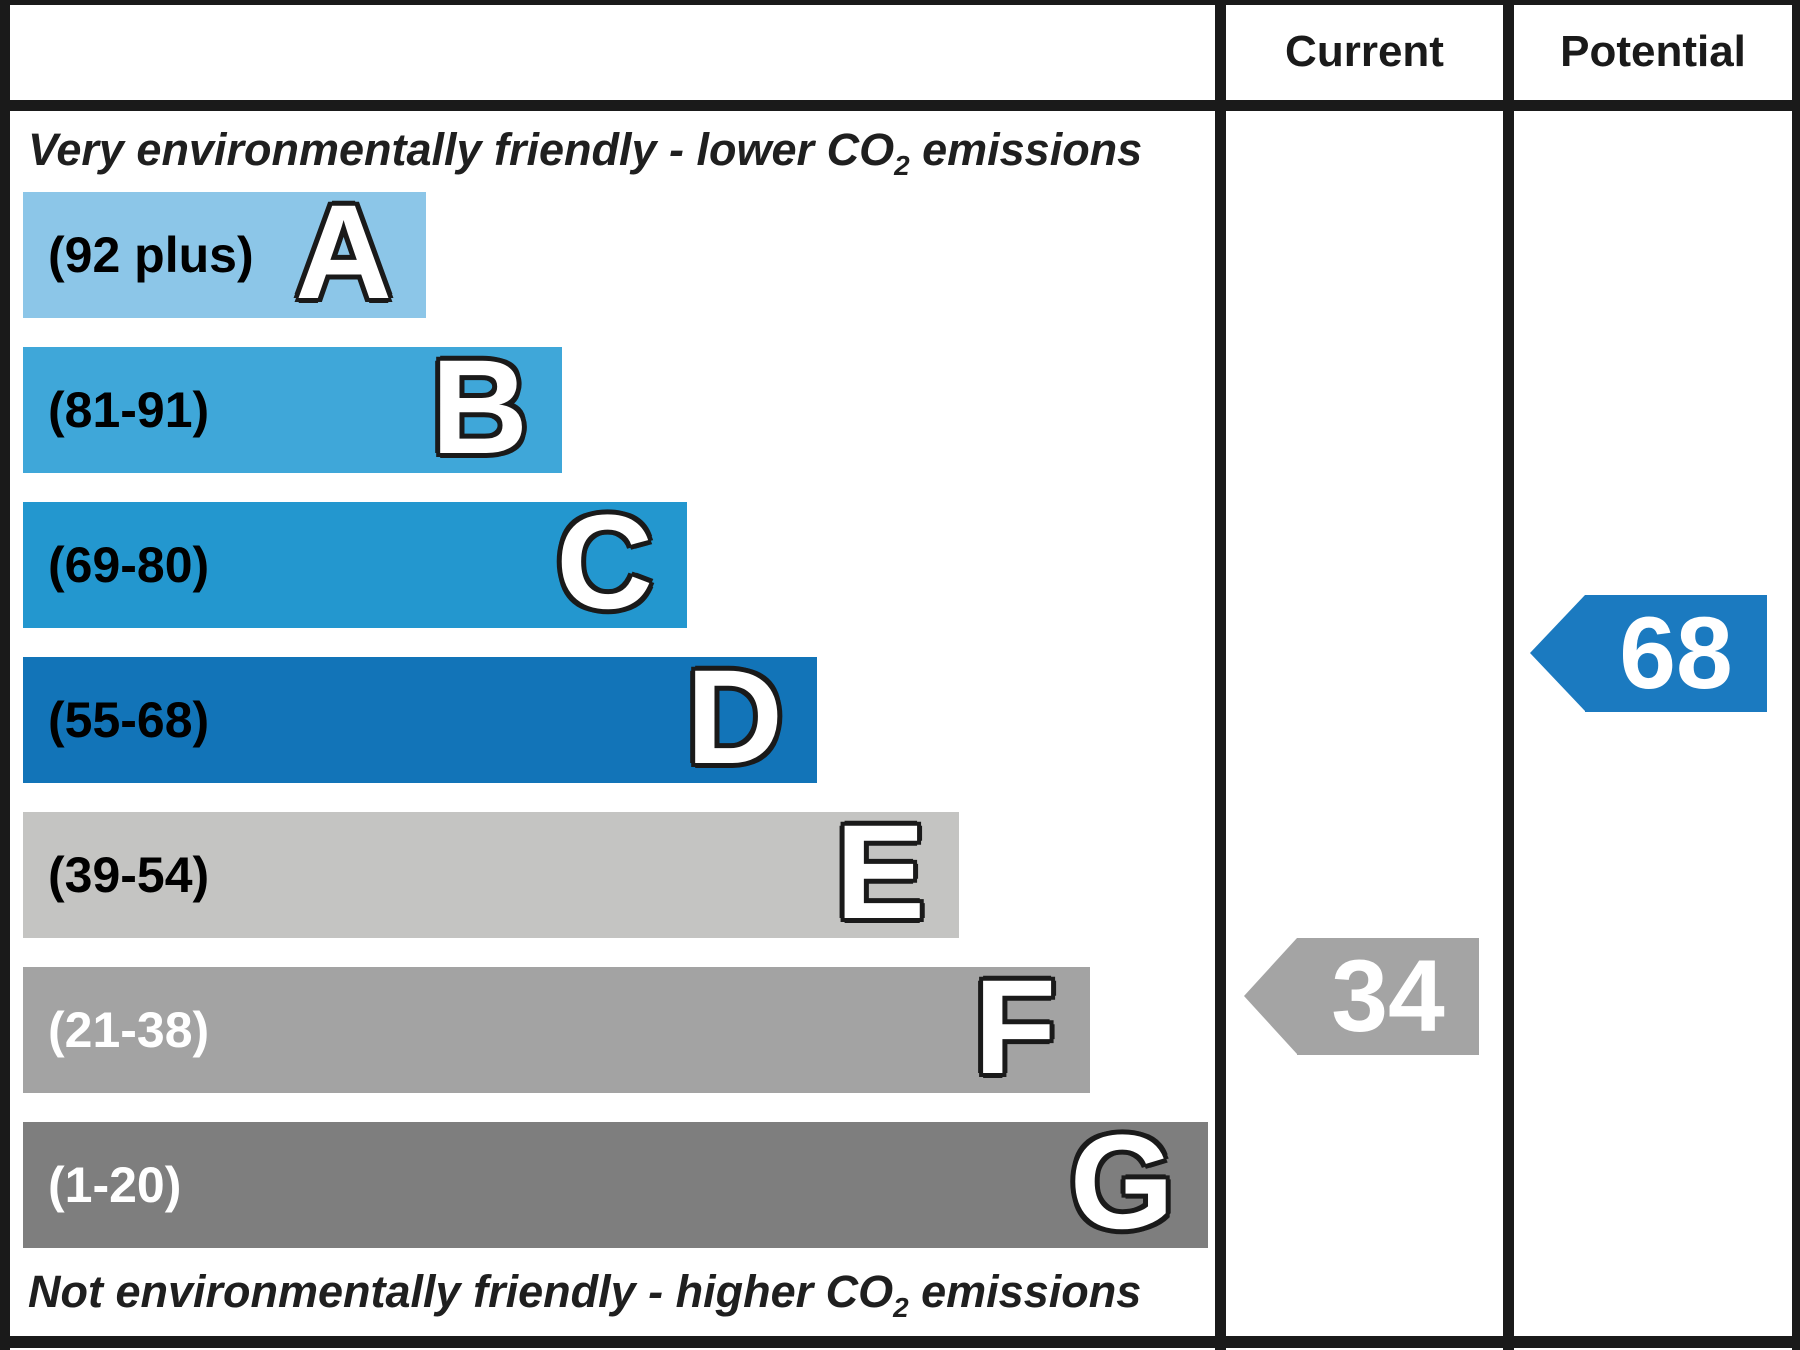 The height and width of the screenshot is (1350, 1800). What do you see at coordinates (292, 407) in the screenshot?
I see `band-bar: (81-91) B` at bounding box center [292, 407].